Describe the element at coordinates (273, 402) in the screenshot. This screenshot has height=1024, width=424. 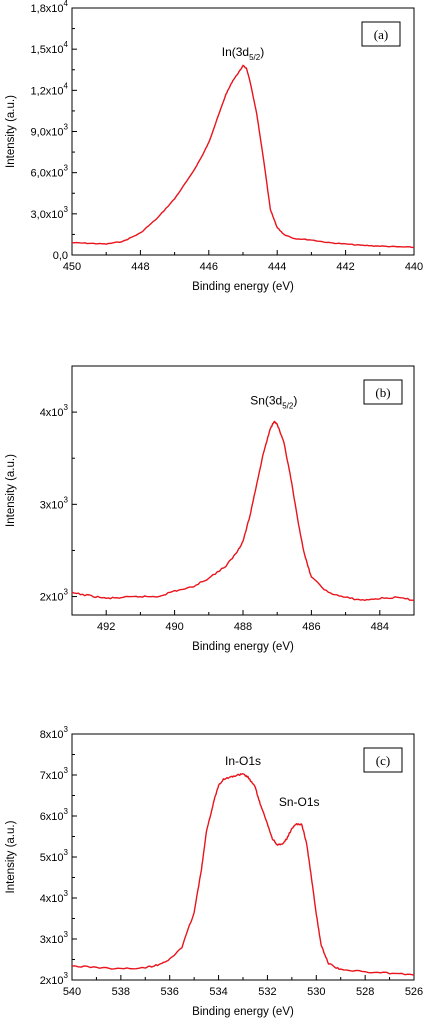
I see `peak-annotation: Sn(3d5/2)` at that location.